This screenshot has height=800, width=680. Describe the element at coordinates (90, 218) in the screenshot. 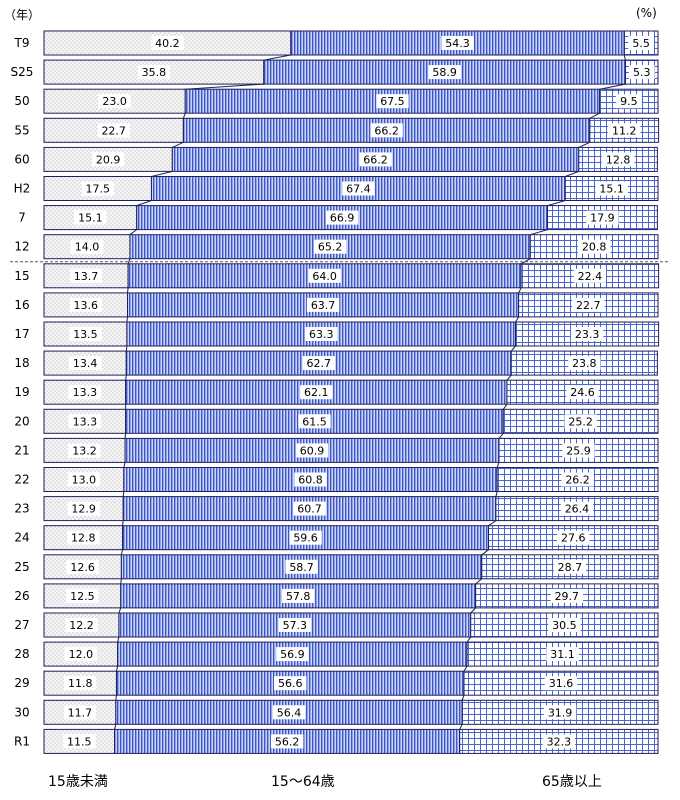

I see `value-label-under15-7: 15.1` at that location.